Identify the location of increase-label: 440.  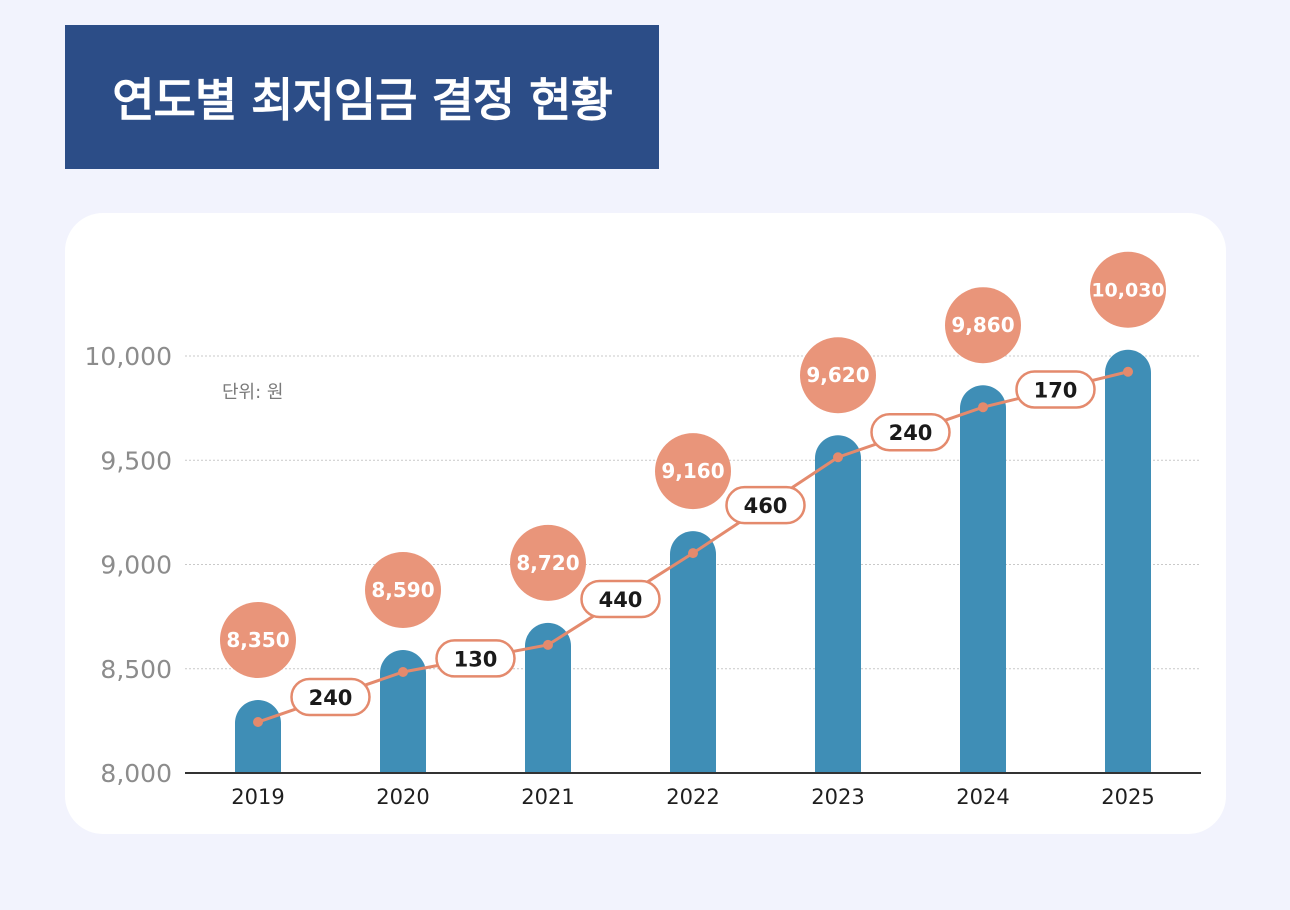
(621, 600).